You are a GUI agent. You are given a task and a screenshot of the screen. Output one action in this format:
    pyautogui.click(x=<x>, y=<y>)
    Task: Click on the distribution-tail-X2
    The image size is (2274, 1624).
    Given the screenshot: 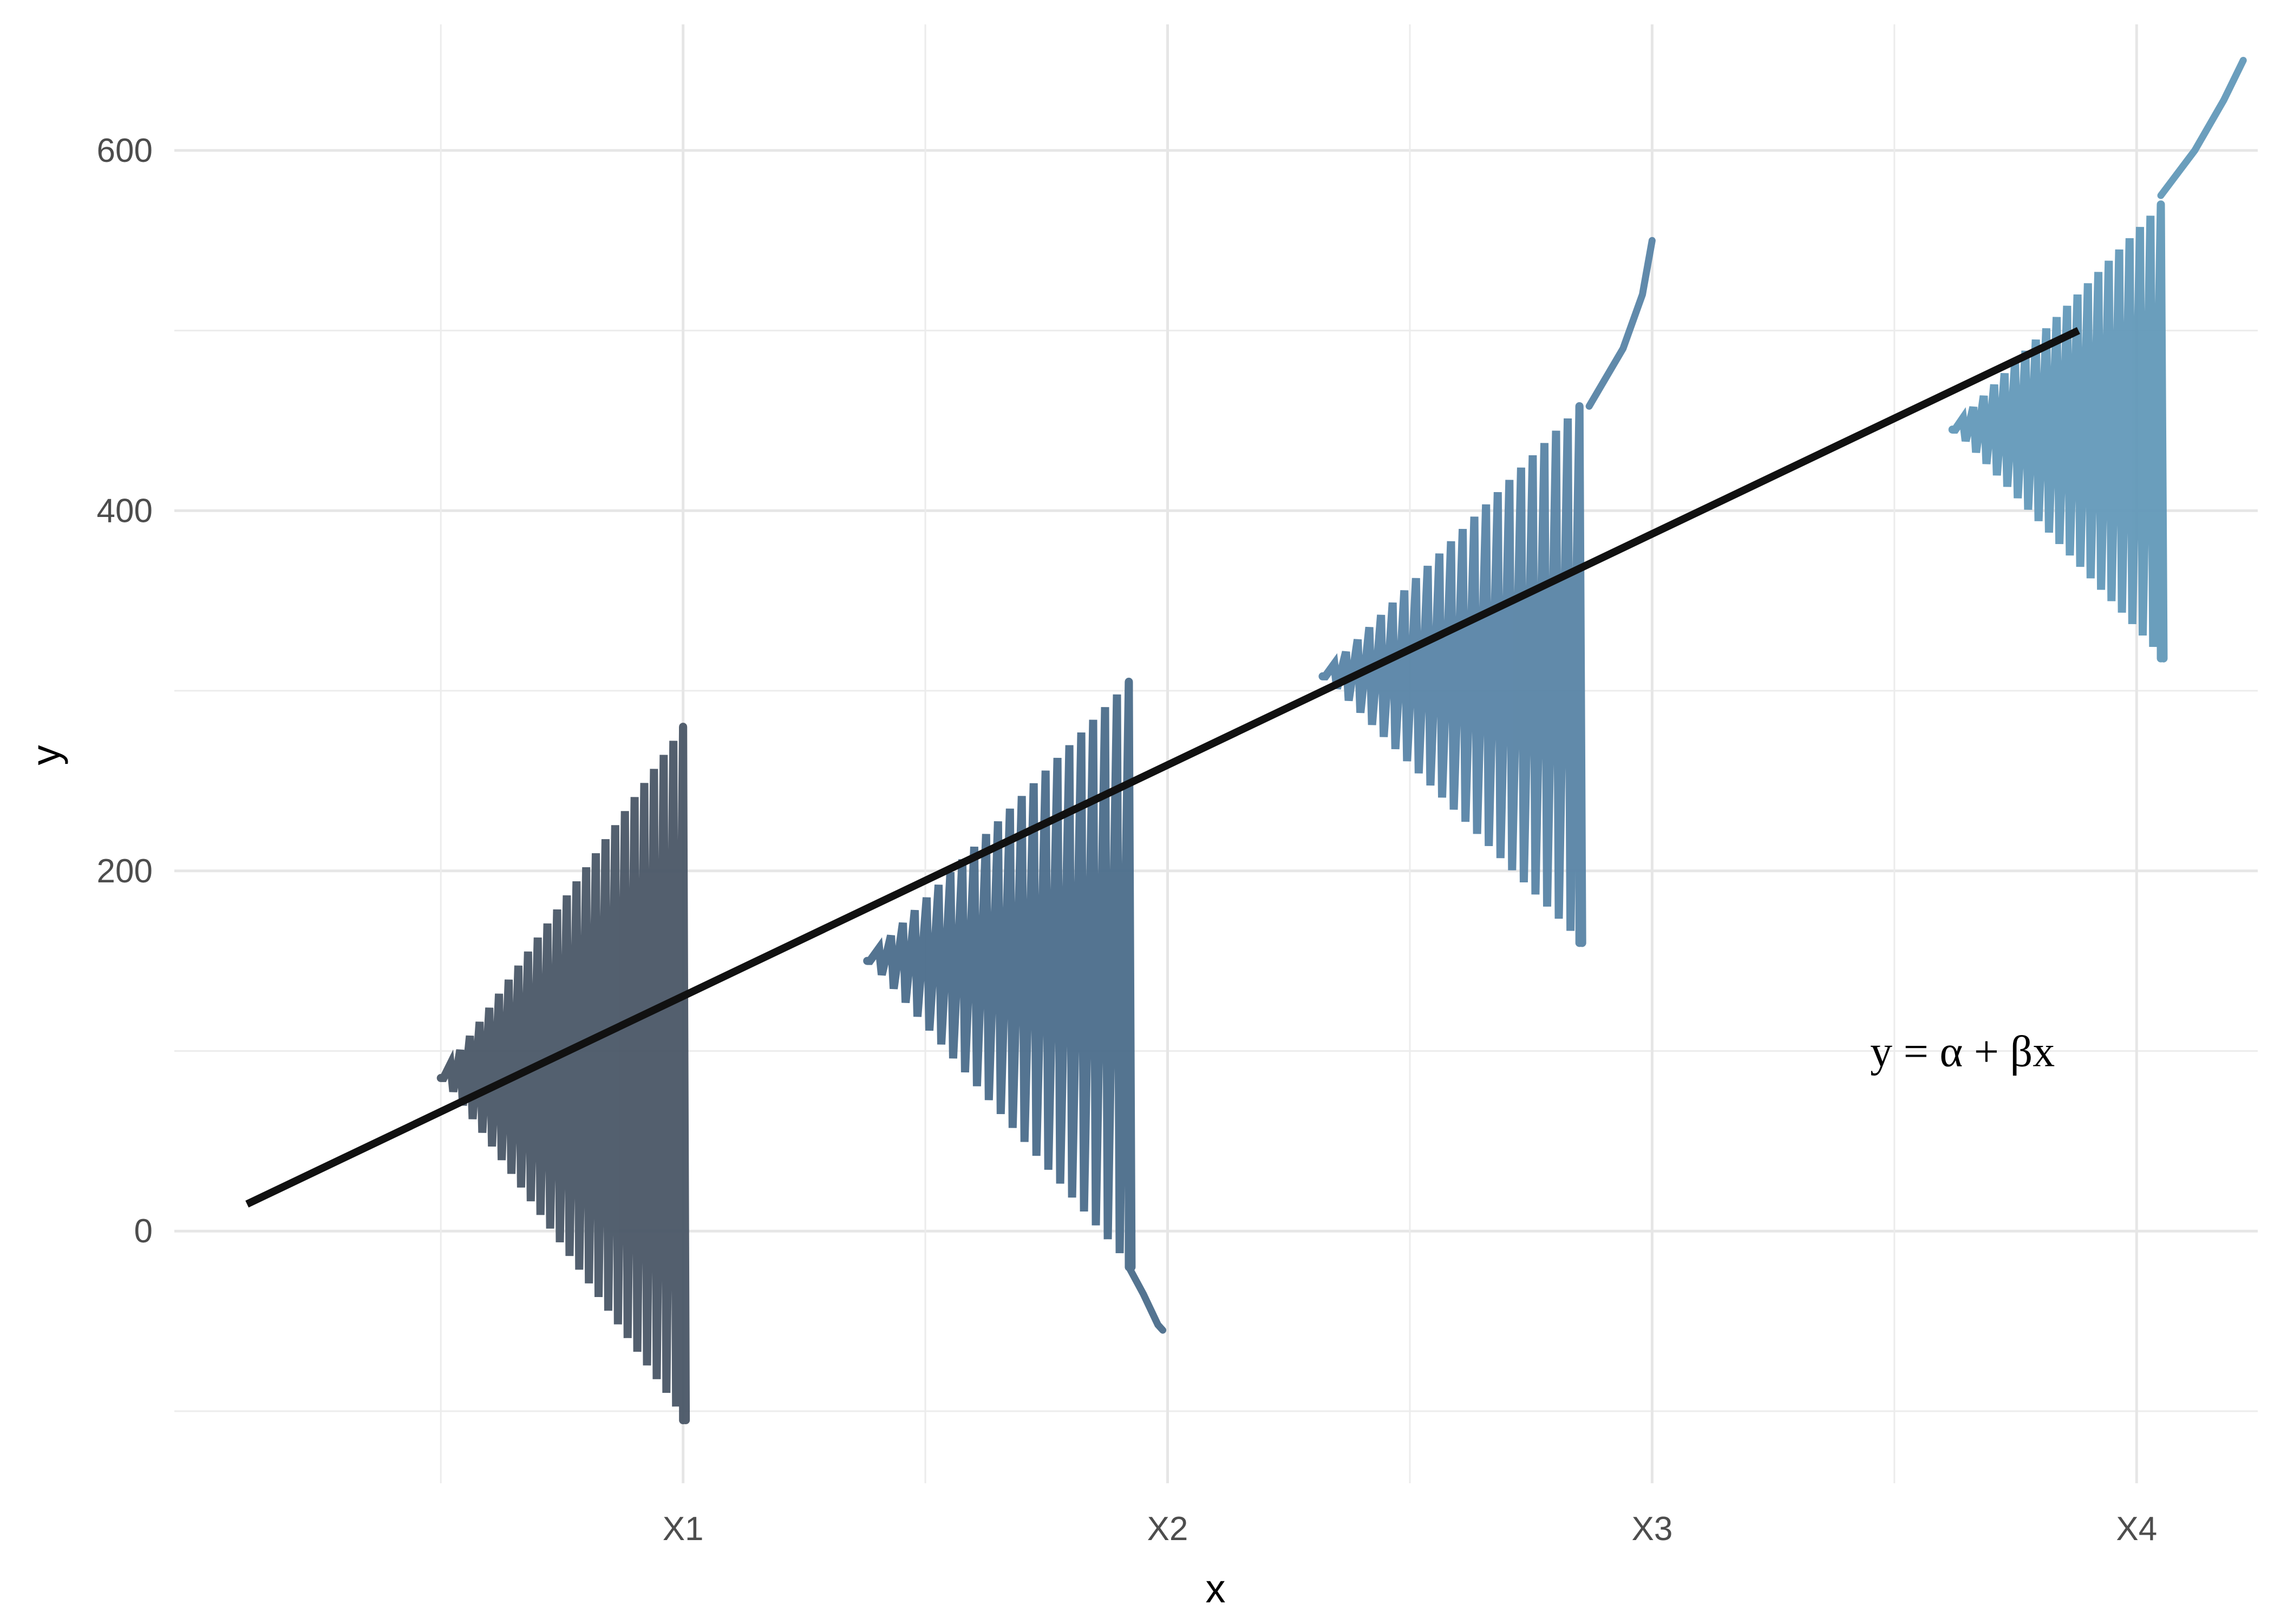 What is the action you would take?
    pyautogui.click(x=1146, y=1298)
    